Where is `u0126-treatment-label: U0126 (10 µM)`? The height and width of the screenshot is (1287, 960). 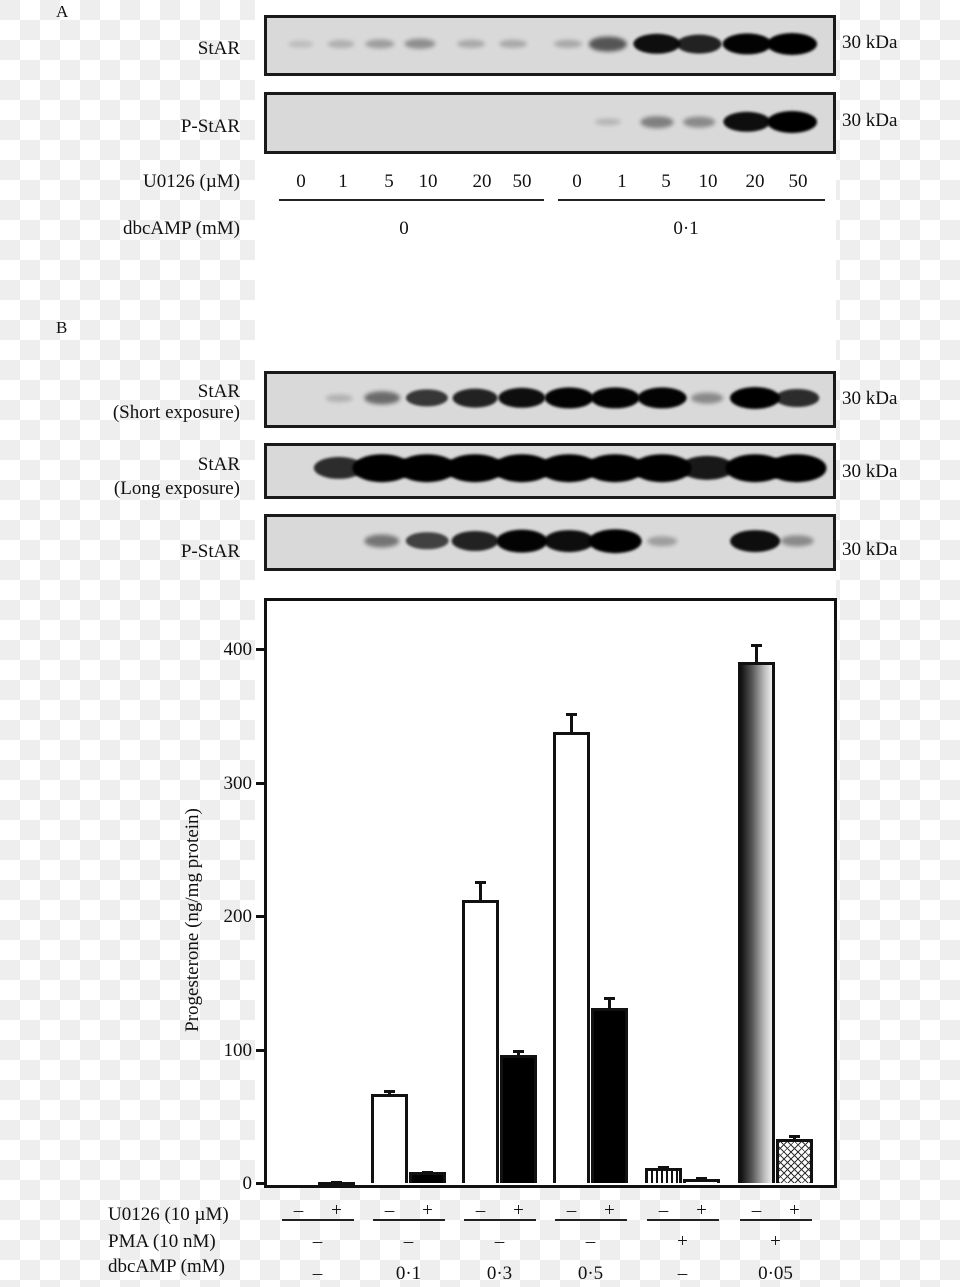 u0126-treatment-label: U0126 (10 µM) is located at coordinates (168, 1214).